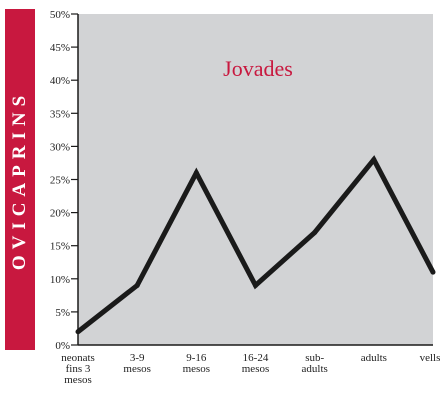  I want to click on y-tick-label: 5%, so click(62, 313).